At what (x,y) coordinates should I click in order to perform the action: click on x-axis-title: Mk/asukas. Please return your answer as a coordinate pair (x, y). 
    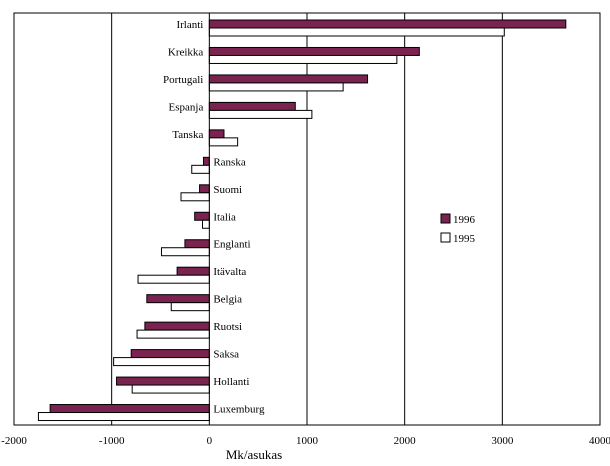
    Looking at the image, I should click on (254, 454).